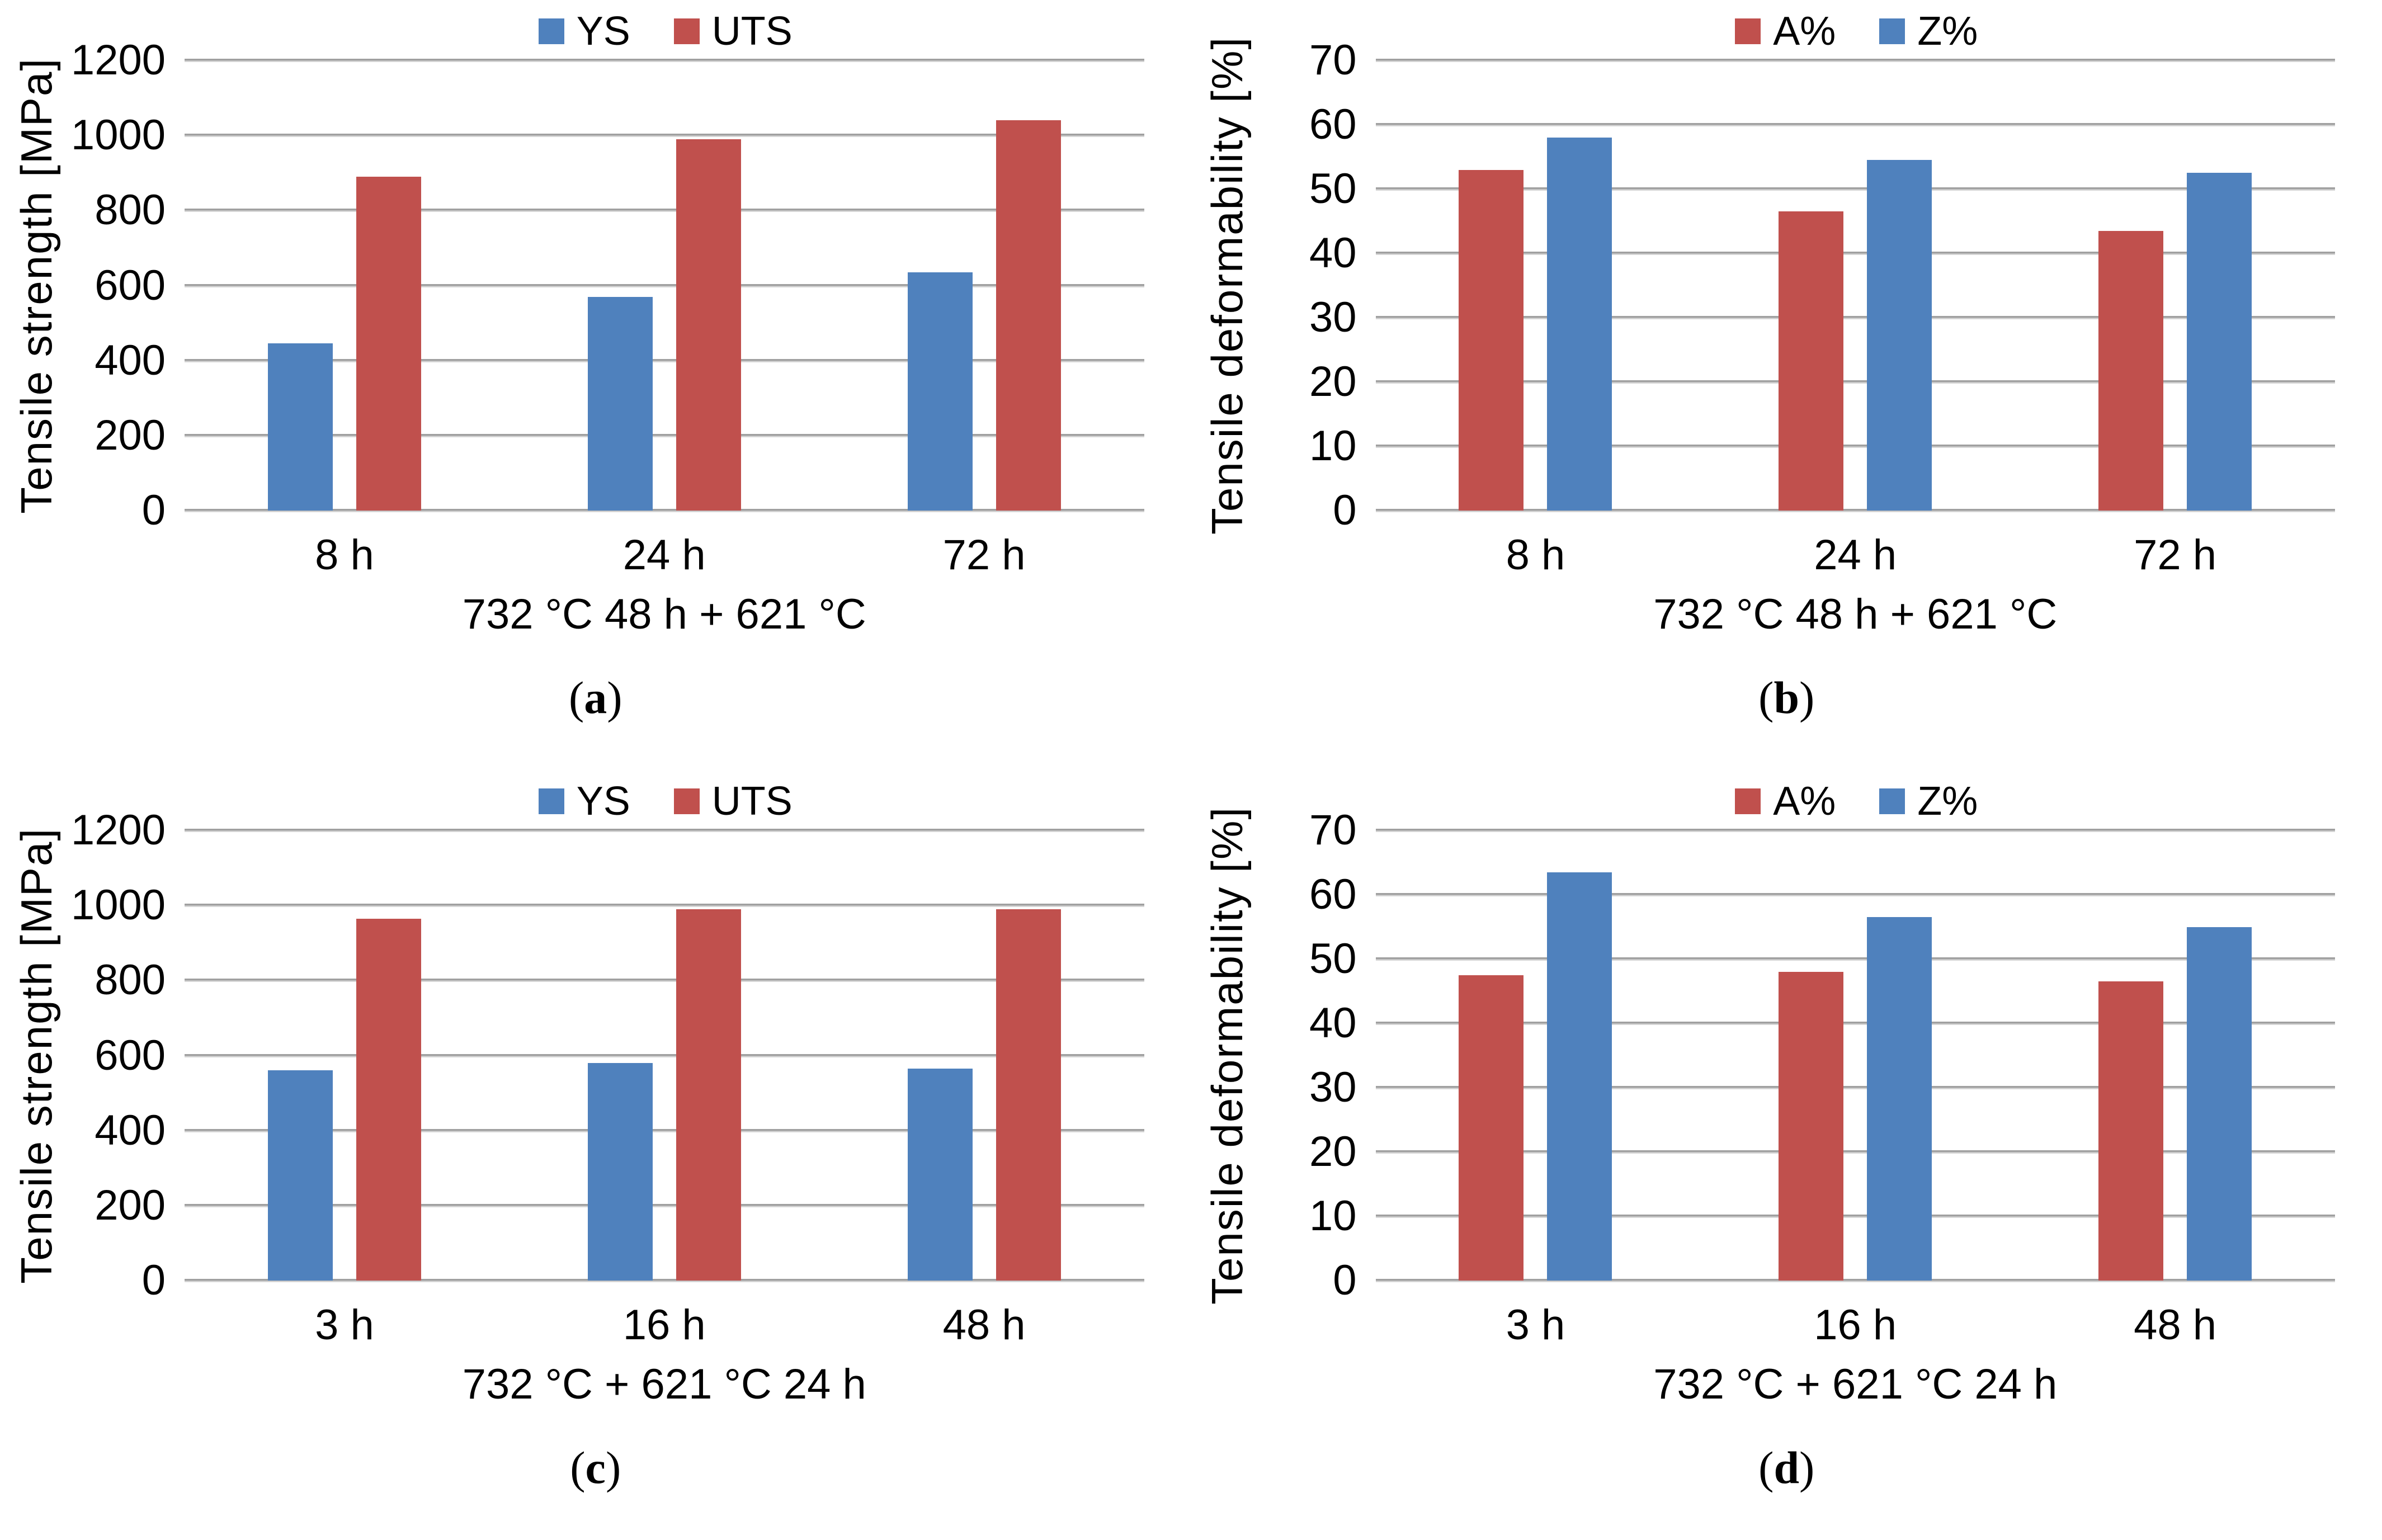 The width and height of the screenshot is (2382, 1540). Describe the element at coordinates (1856, 614) in the screenshot. I see `x-axis-title: 732 °C 48 h + 621 °C` at that location.